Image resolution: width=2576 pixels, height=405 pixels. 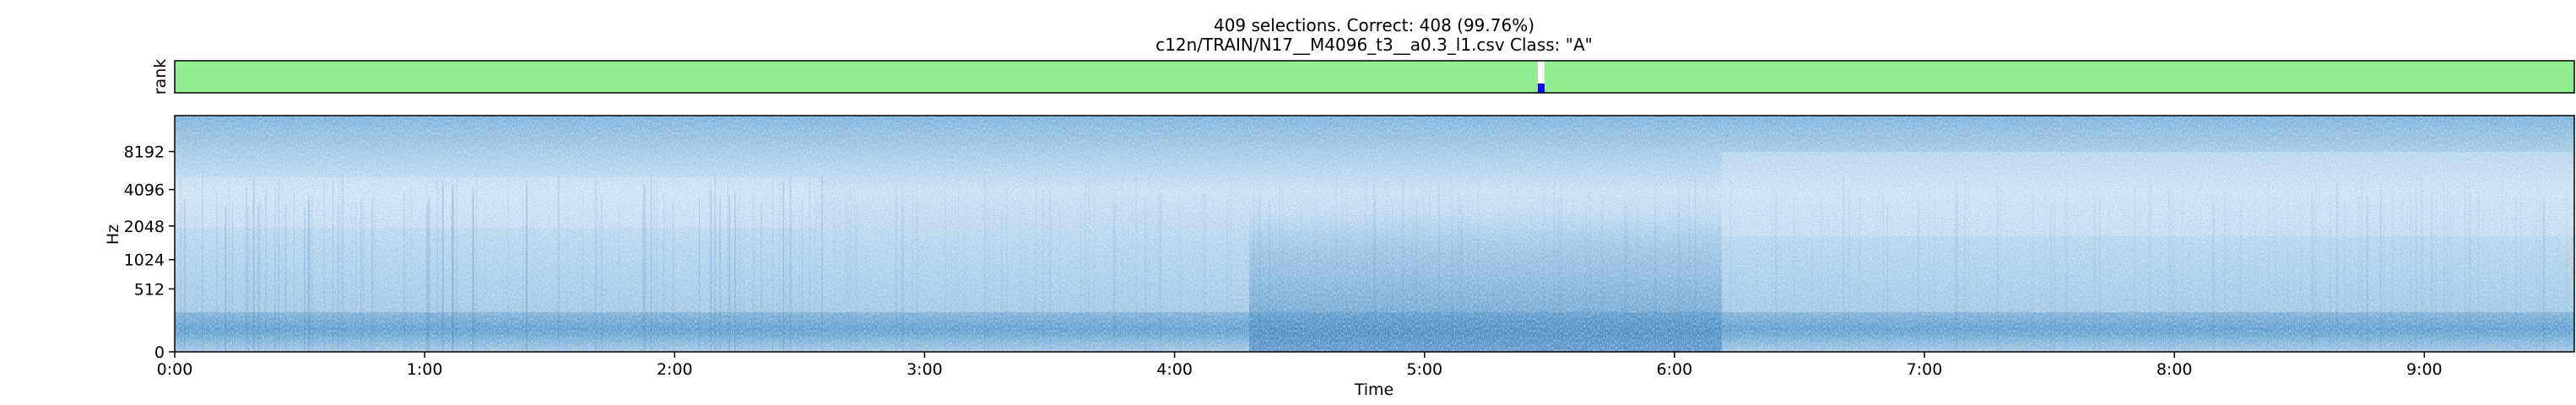 What do you see at coordinates (1541, 88) in the screenshot?
I see `rank-marker-bottom` at bounding box center [1541, 88].